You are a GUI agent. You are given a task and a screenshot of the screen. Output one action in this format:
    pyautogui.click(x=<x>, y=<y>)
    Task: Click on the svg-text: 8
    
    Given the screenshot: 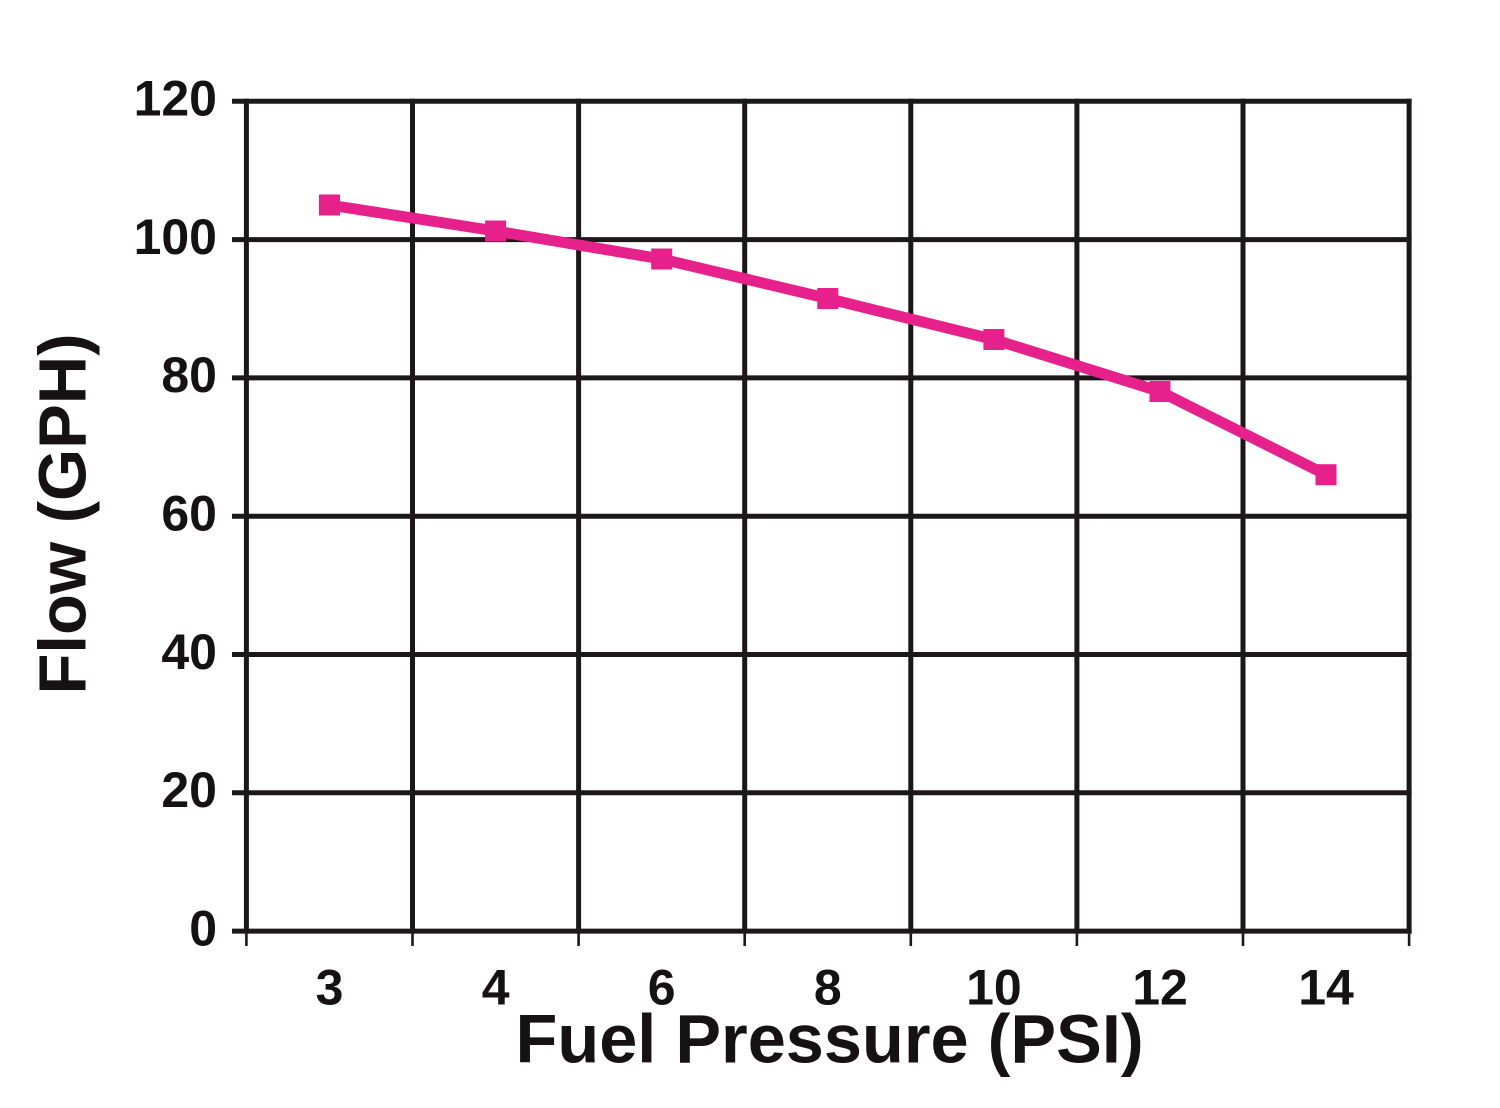 What is the action you would take?
    pyautogui.click(x=828, y=988)
    